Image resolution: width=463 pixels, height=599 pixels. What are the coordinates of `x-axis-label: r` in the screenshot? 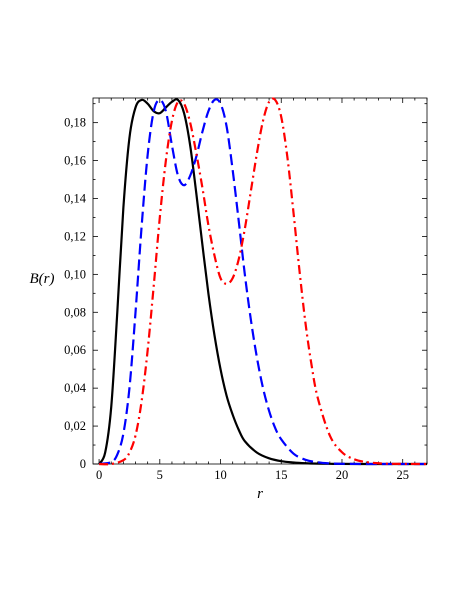 It's located at (260, 494).